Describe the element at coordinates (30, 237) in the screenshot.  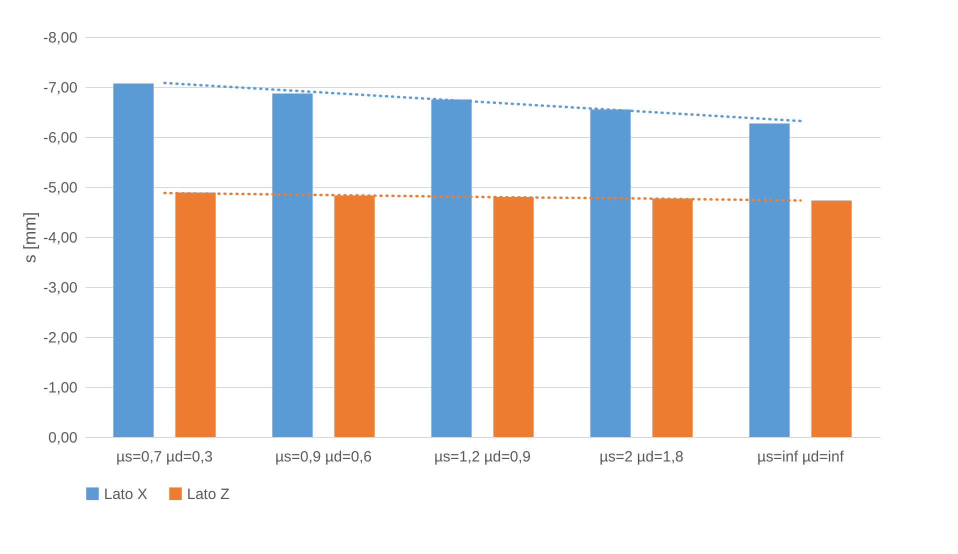
I see `y-axis-title: s [mm]` at that location.